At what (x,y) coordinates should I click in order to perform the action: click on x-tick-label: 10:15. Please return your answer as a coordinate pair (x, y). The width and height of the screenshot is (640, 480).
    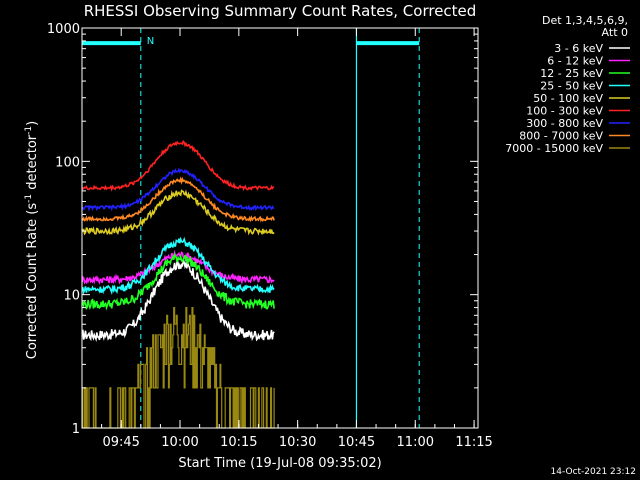
    Looking at the image, I should click on (238, 442).